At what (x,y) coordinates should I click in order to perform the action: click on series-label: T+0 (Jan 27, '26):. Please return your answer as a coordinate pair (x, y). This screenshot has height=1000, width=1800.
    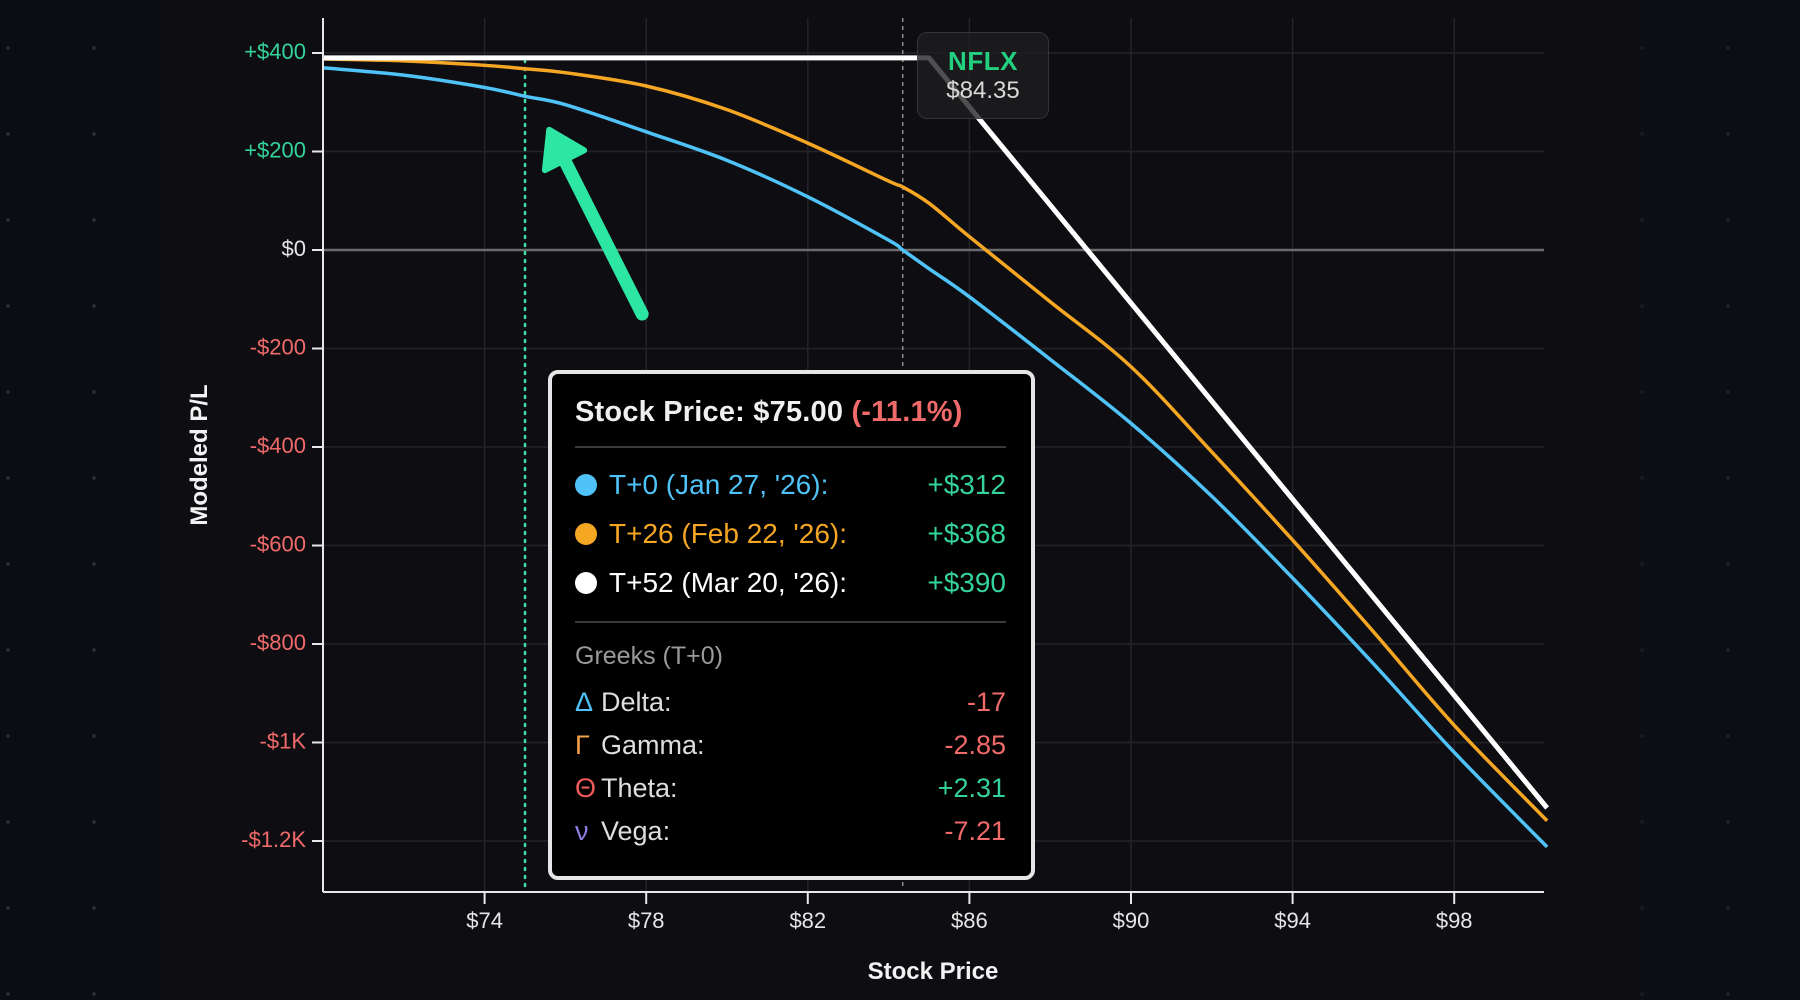
    Looking at the image, I should click on (719, 484).